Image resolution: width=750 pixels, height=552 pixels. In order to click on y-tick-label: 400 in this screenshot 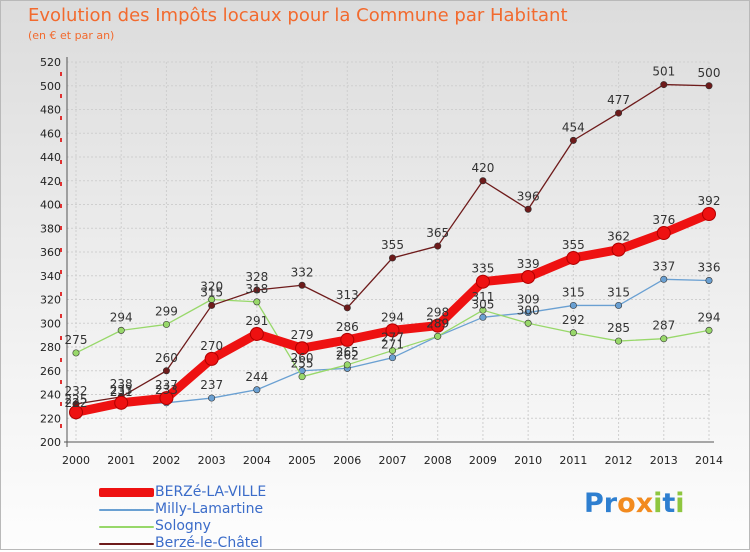, I will do `click(50, 205)`.